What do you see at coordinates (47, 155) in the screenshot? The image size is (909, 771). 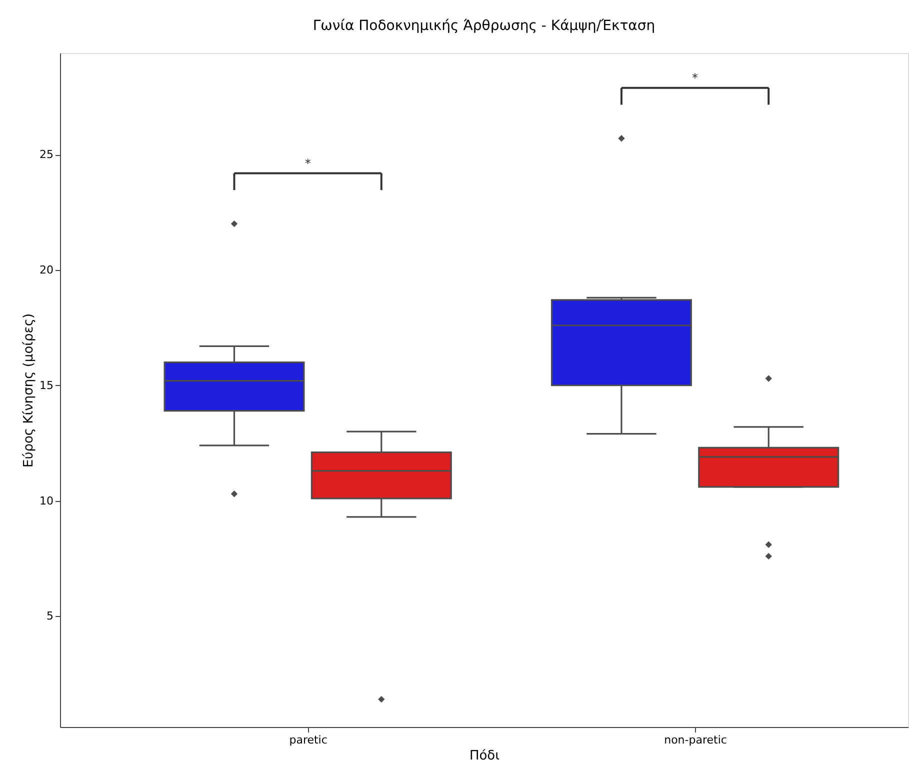 I see `y-tick-label: 25` at bounding box center [47, 155].